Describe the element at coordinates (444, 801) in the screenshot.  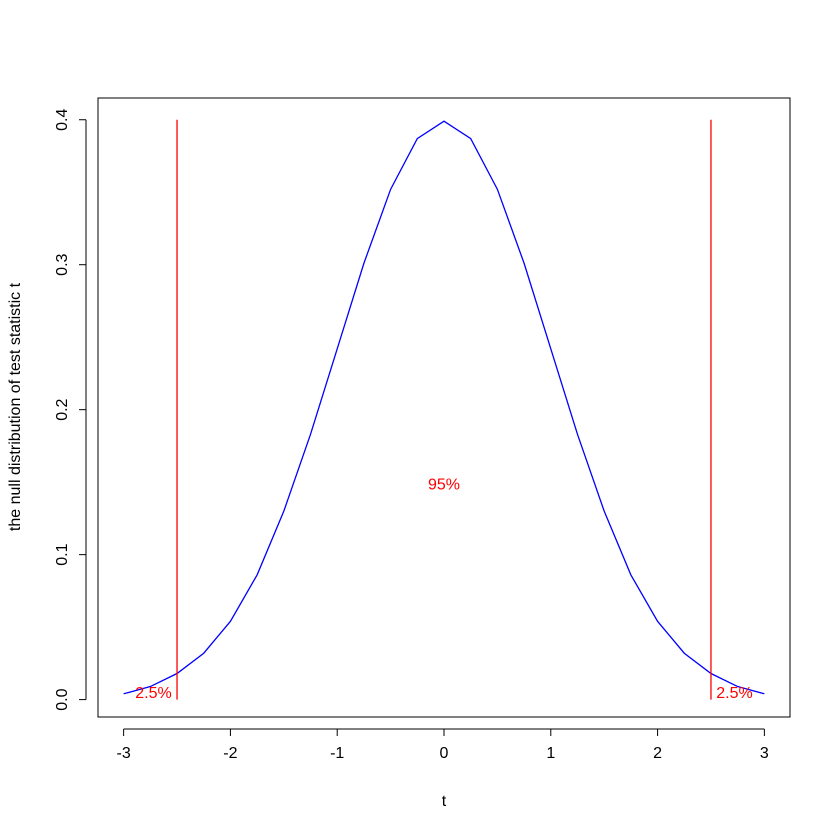
I see `x-axis-label: t` at that location.